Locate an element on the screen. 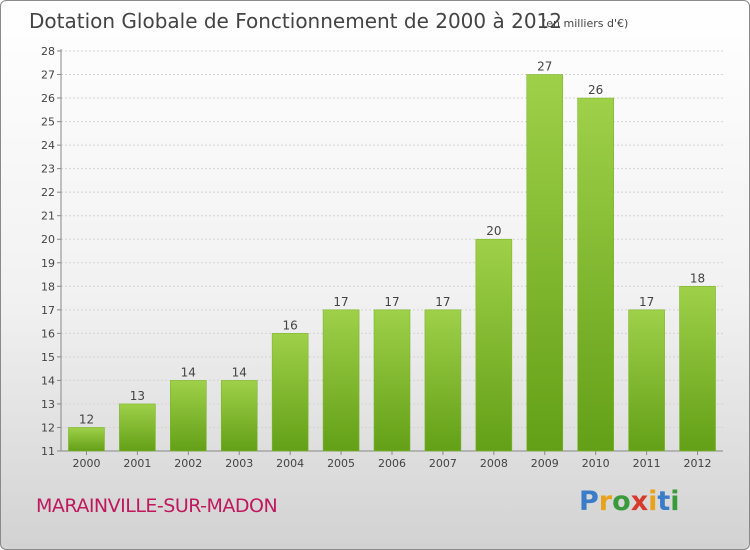 The image size is (750, 550). y-tick-label: 28 is located at coordinates (48, 51).